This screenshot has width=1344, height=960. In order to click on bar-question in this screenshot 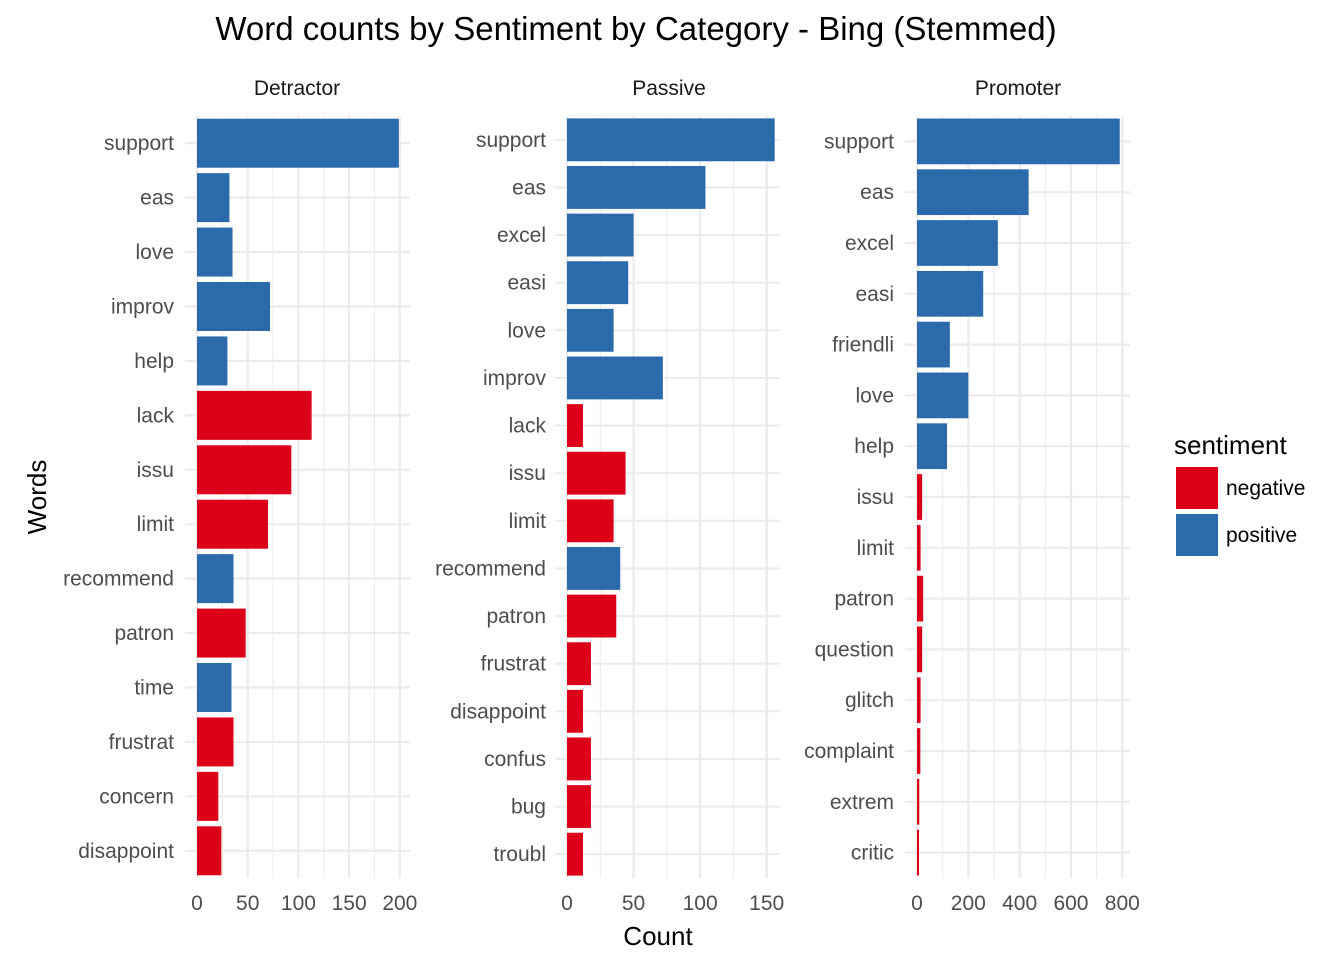, I will do `click(920, 649)`.